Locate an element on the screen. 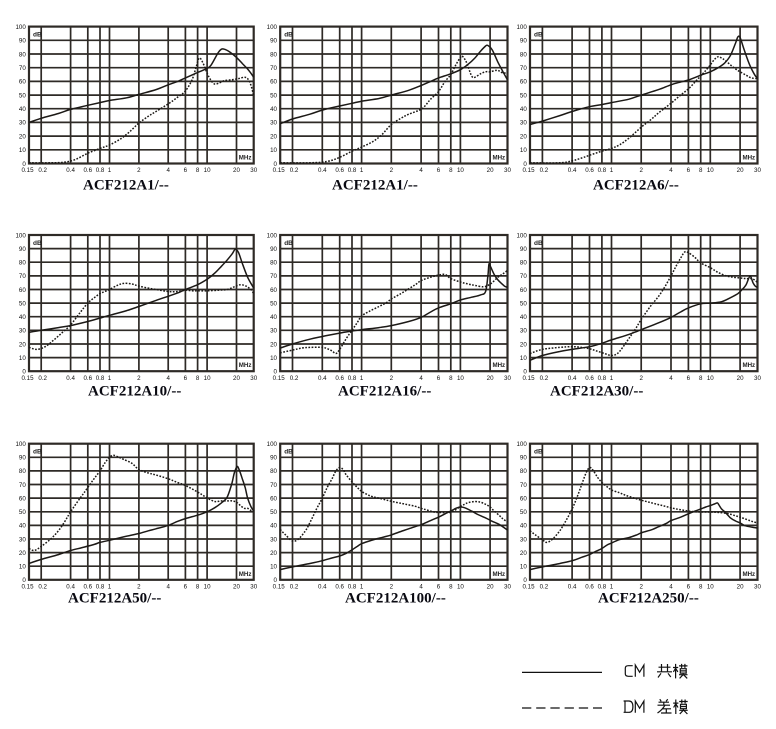 Image resolution: width=776 pixels, height=729 pixels. svg-text: ACF212A1/-- is located at coordinates (126, 186).